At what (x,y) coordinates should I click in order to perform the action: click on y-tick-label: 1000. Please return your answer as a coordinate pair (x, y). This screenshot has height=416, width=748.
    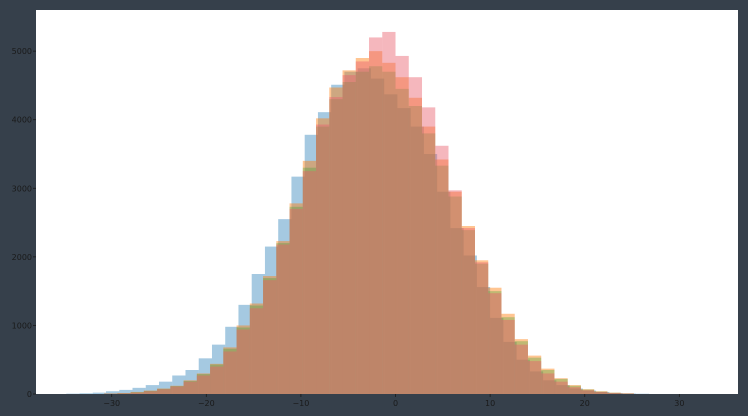
    Looking at the image, I should click on (22, 325).